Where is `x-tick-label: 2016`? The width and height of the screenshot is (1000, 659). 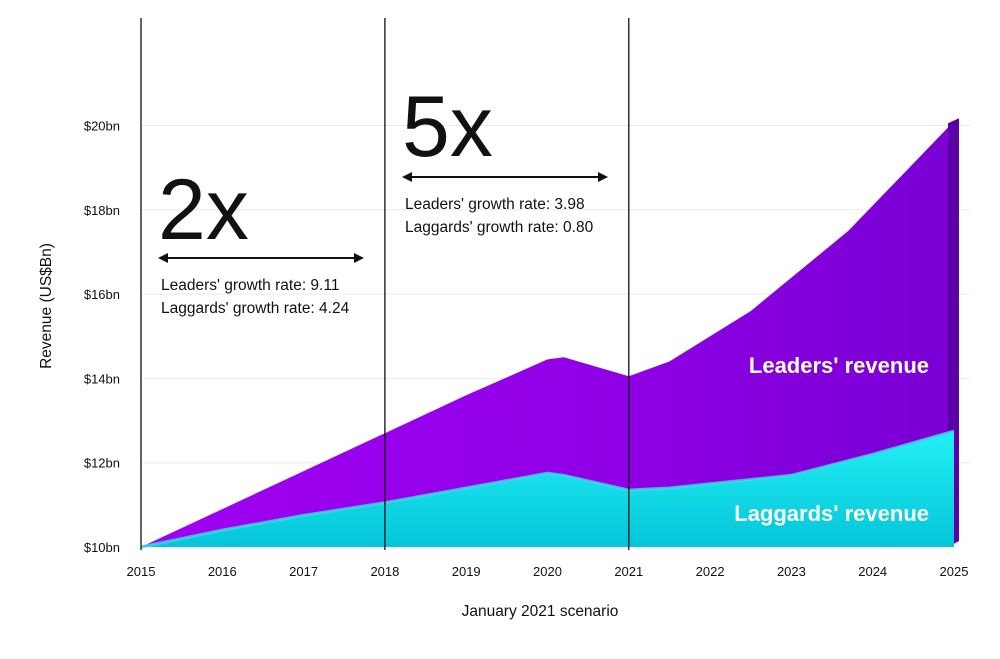 x-tick-label: 2016 is located at coordinates (222, 571).